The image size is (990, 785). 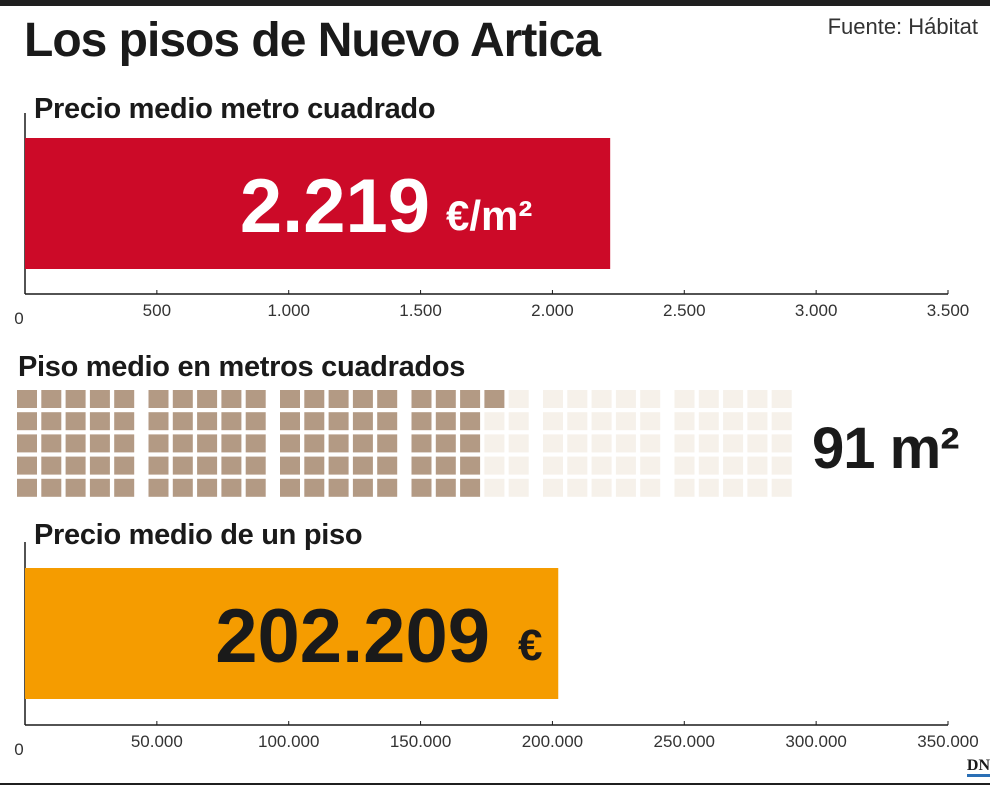 I want to click on x-tick-label: 1.500, so click(x=420, y=310).